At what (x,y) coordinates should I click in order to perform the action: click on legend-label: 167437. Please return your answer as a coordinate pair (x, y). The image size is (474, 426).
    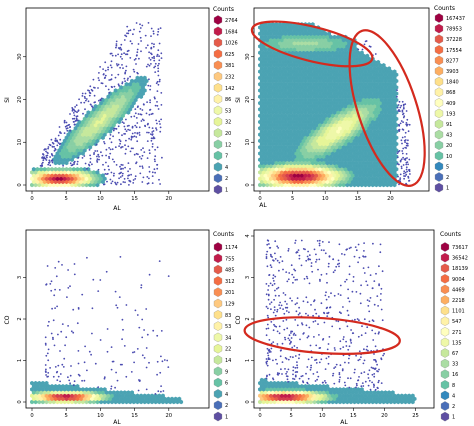
    Looking at the image, I should click on (455, 19).